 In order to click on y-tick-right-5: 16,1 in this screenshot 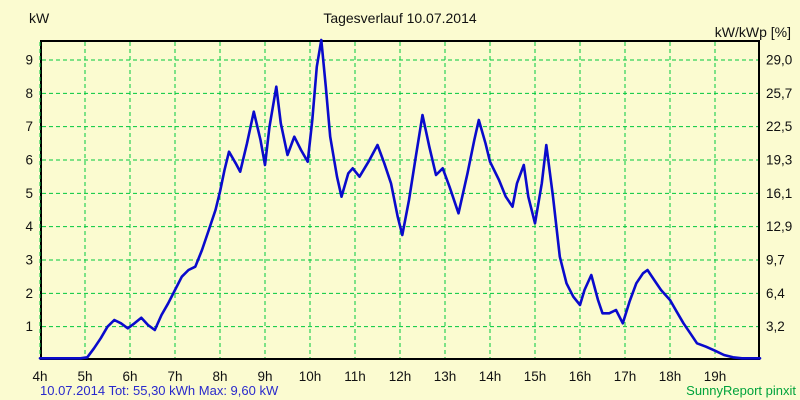, I will do `click(779, 193)`.